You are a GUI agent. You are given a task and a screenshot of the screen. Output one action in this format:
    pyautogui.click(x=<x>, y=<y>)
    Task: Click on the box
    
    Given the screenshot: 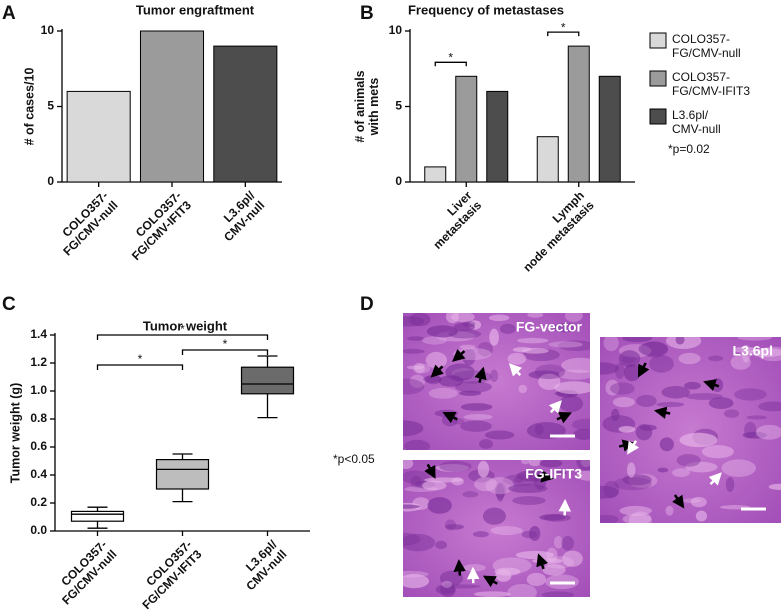 What is the action you would take?
    pyautogui.click(x=97, y=516)
    